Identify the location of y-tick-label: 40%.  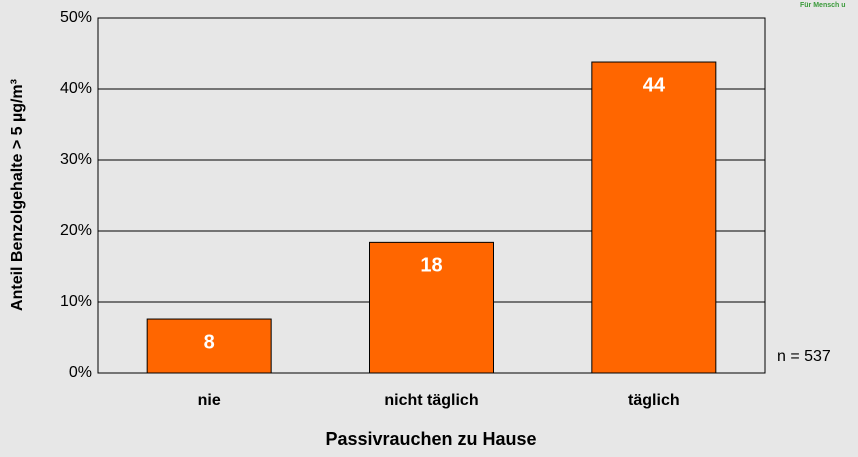
(76, 88).